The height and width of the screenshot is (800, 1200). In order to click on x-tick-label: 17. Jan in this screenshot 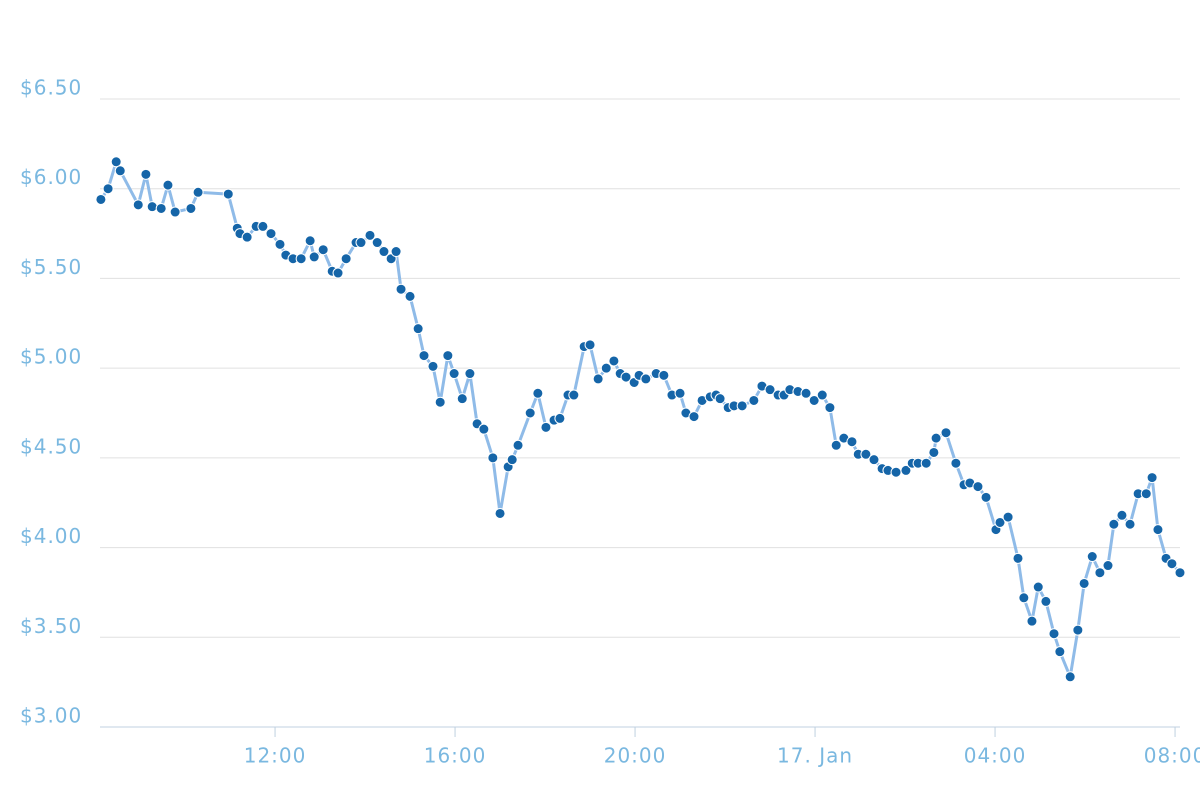, I will do `click(815, 756)`.